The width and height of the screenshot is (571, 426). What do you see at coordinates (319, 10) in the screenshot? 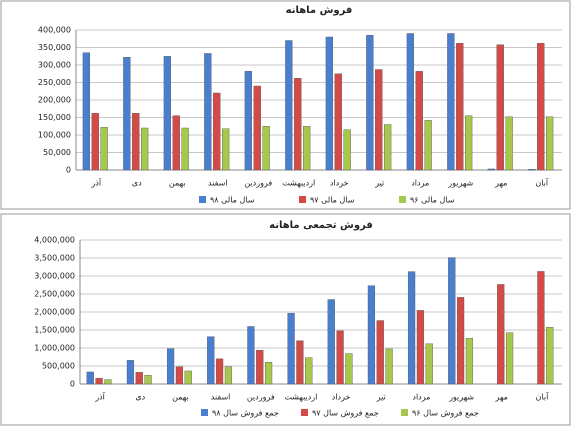
I see `chart-title: فروش ماهانه` at bounding box center [319, 10].